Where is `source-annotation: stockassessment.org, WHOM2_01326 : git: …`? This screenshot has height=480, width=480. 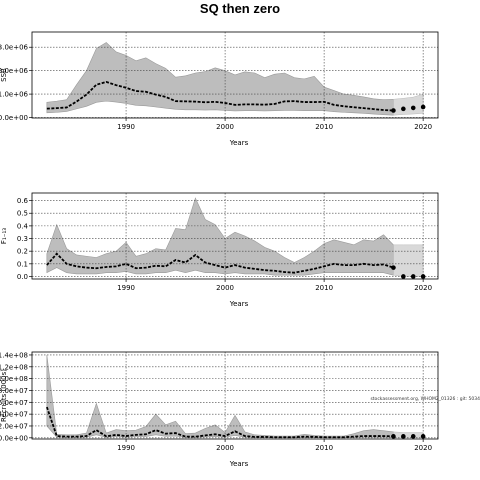
source-annotation: stockassessment.org, WHOM2_01326 : git: … is located at coordinates (425, 399).